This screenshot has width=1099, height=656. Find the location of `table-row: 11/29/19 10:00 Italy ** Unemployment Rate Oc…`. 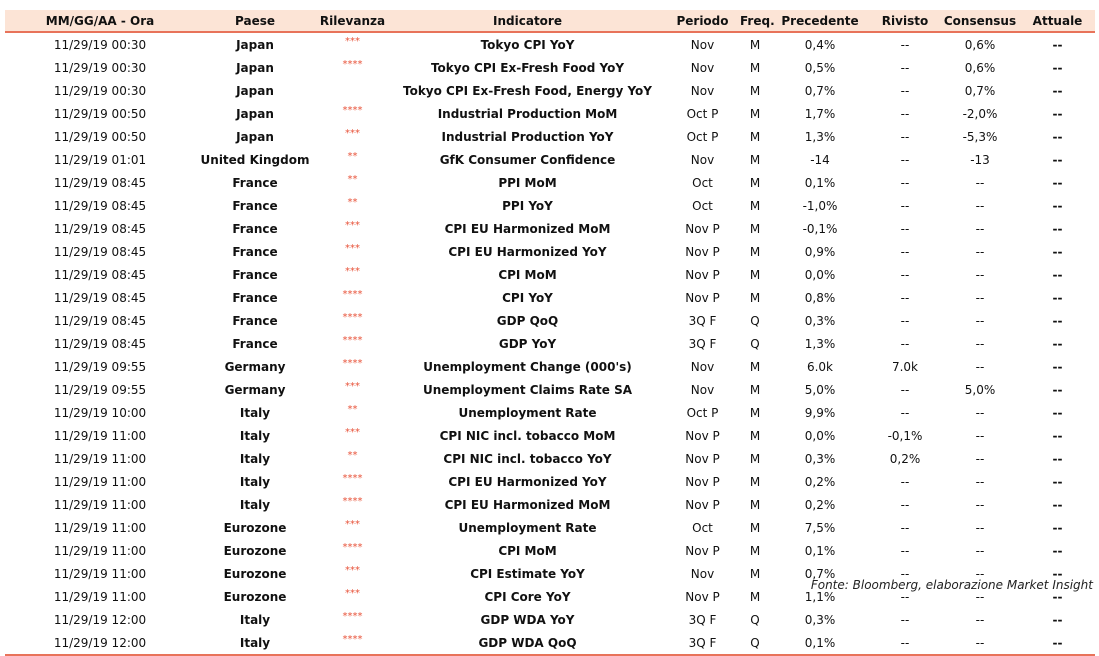

table-row: 11/29/19 10:00 Italy ** Unemployment Rate Oc… is located at coordinates (550, 412).